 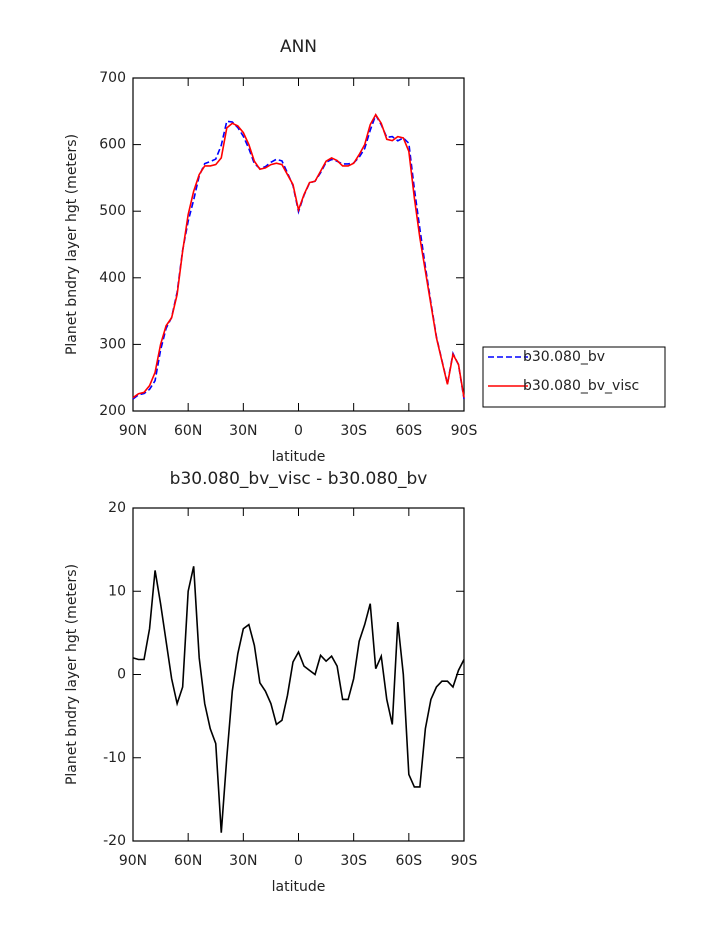 I want to click on y-tick-label: 600, so click(x=112, y=145).